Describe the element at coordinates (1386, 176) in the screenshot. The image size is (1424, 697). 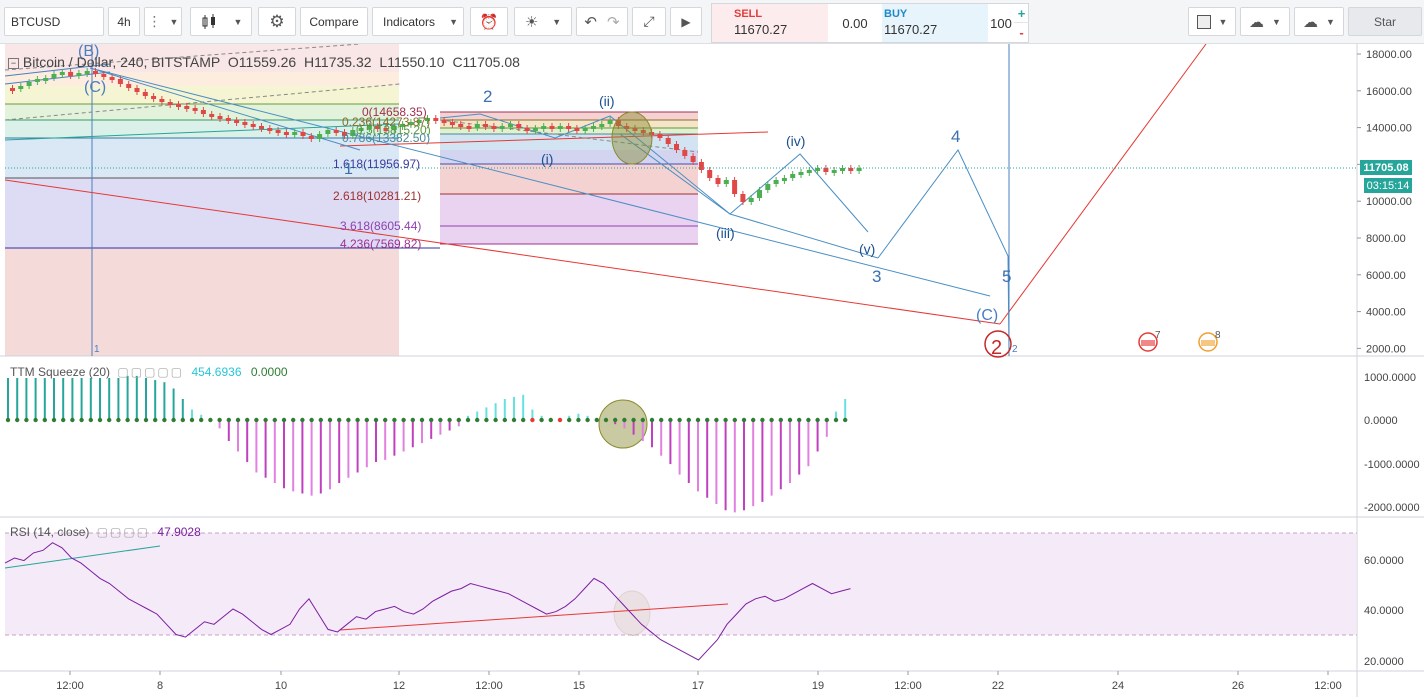
I see `last-price-tag: 11705.08 03:15:14` at that location.